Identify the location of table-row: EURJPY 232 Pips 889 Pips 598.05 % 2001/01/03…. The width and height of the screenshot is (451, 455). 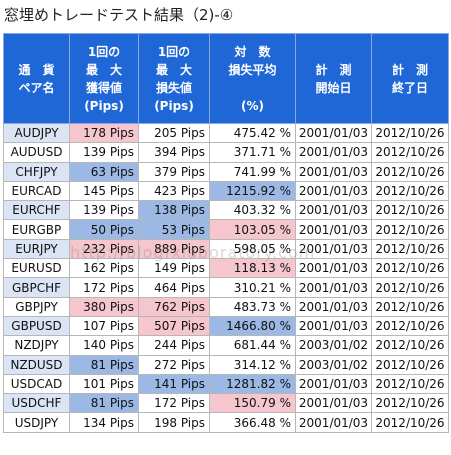
(226, 249).